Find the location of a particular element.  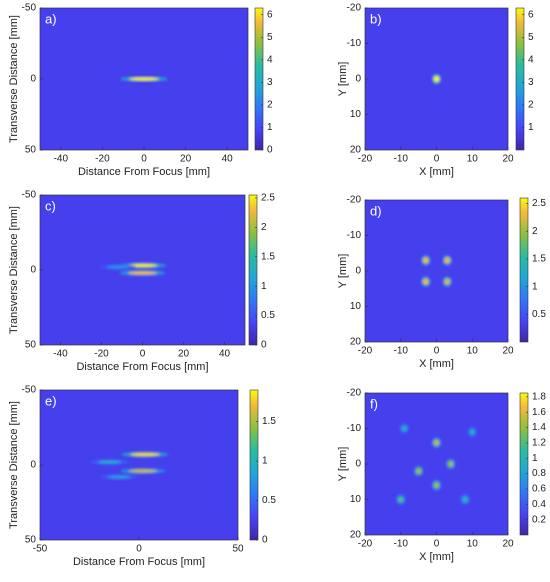

panel-label: f) is located at coordinates (374, 403).